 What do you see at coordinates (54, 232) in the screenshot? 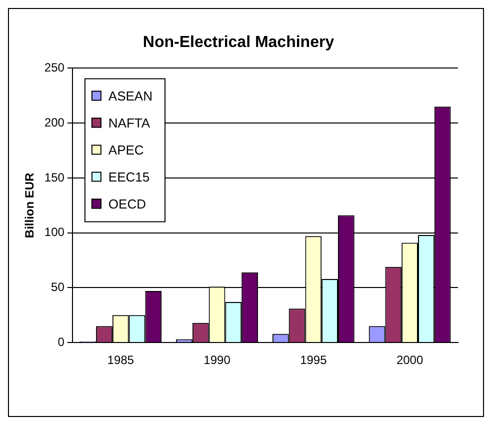
I see `y-tick-label: 100` at bounding box center [54, 232].